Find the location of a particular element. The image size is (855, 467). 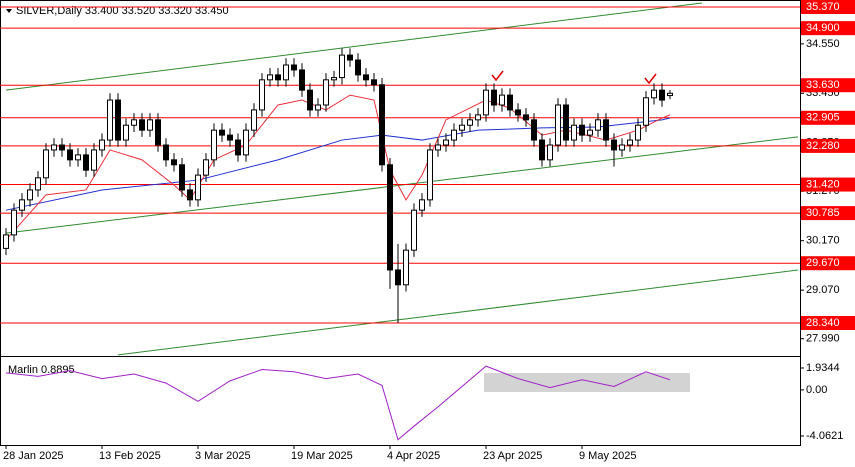

level-label: 35.370 is located at coordinates (823, 7).